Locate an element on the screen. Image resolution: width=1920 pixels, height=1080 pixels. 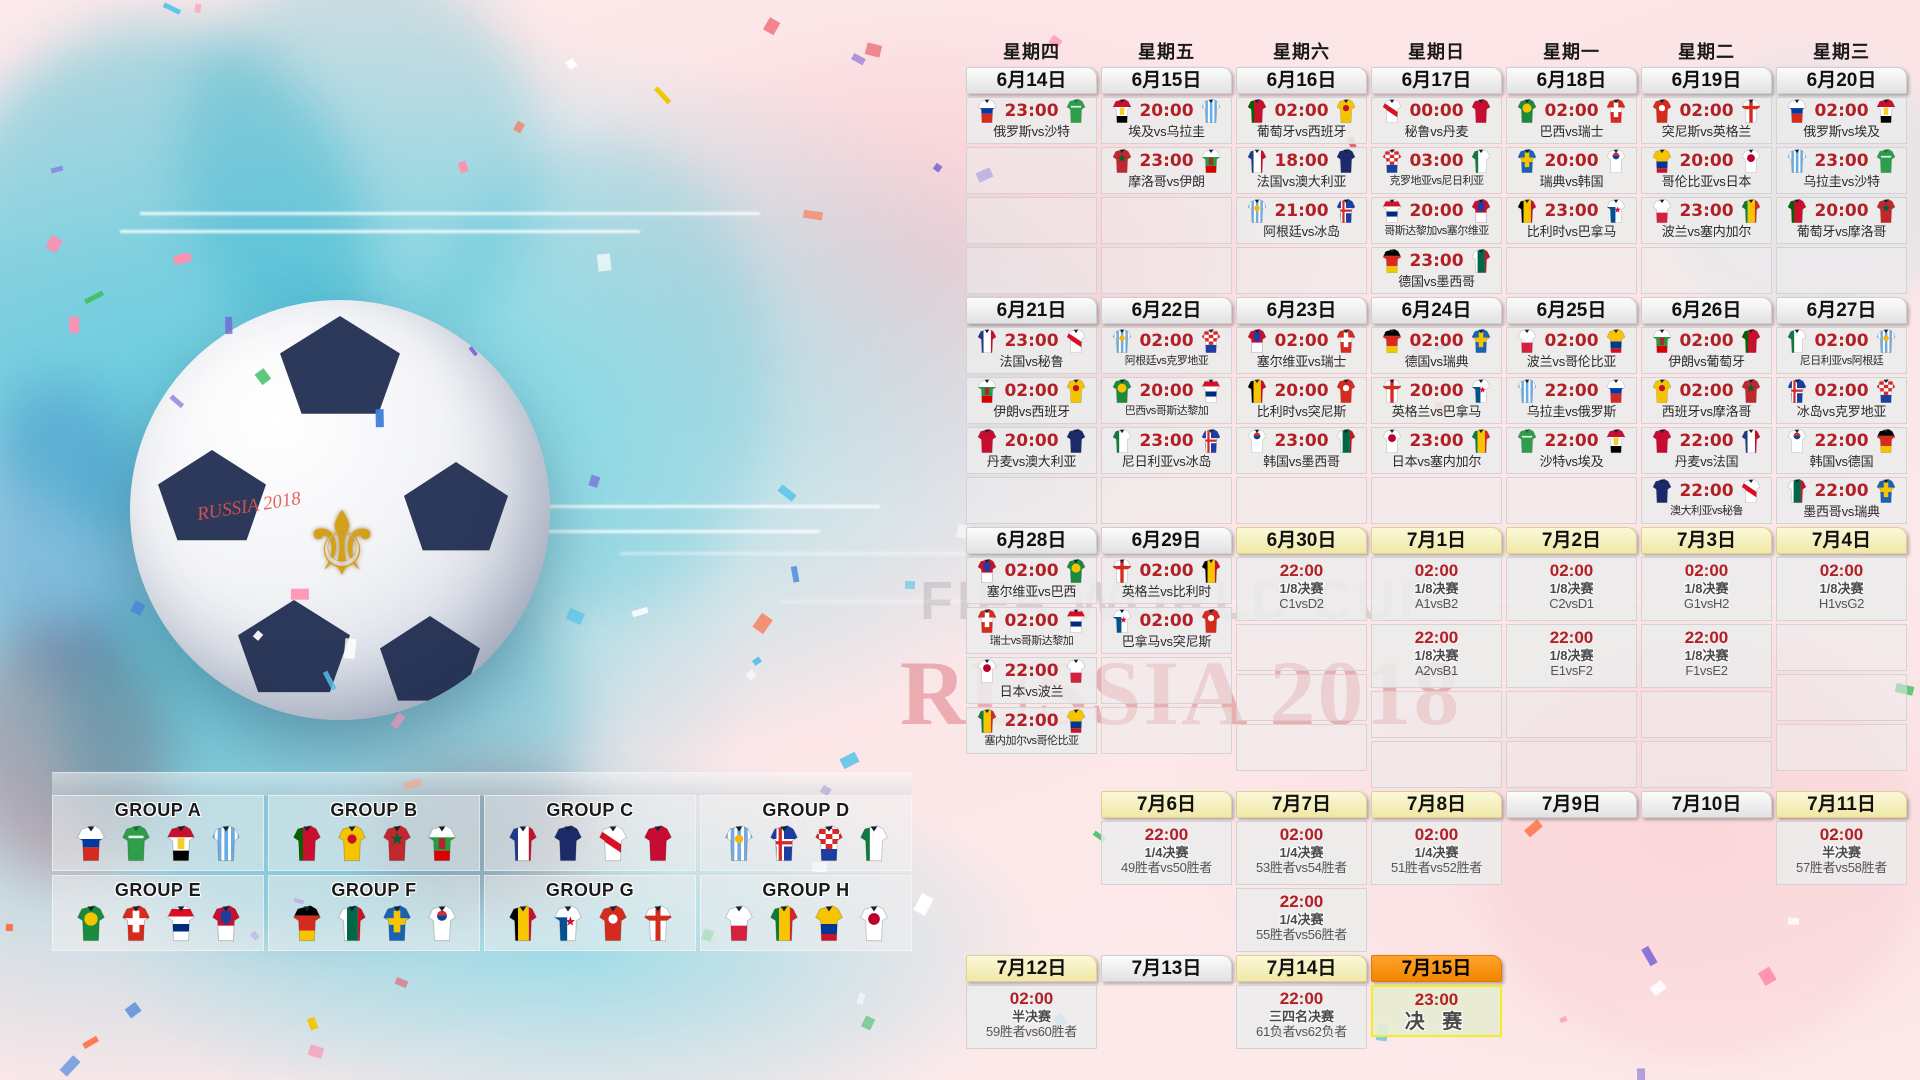
date-header: 6月17日 is located at coordinates (1436, 80).